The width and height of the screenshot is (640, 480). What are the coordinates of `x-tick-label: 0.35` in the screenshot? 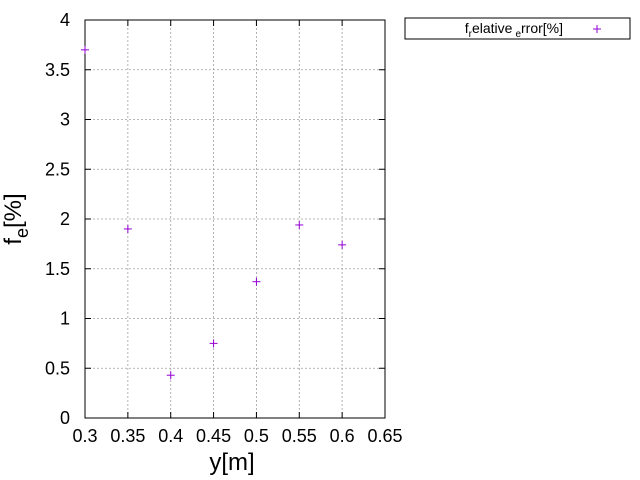 It's located at (127, 436).